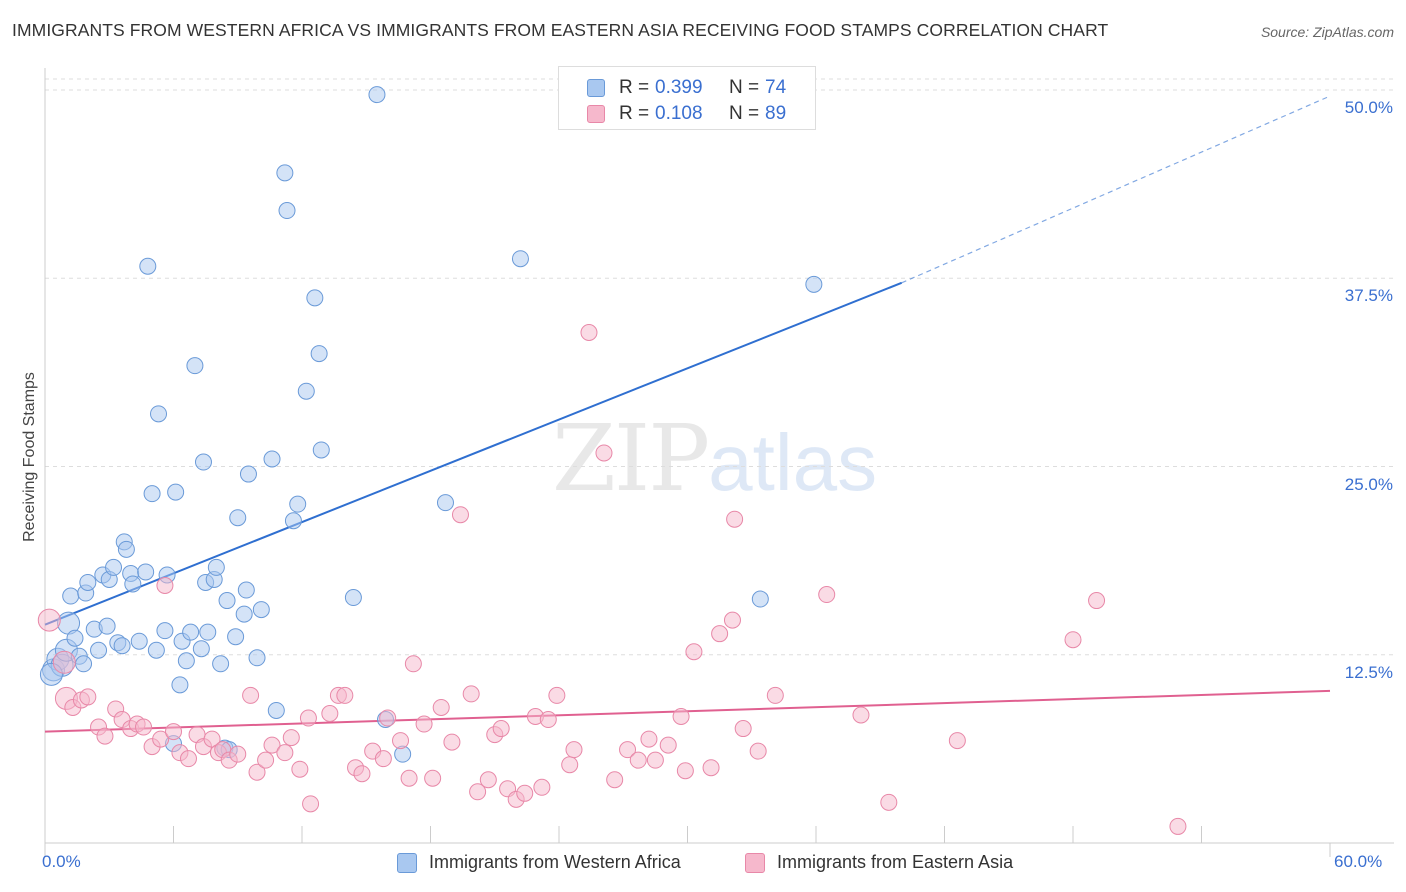 This screenshot has width=1406, height=892. I want to click on y-axis-title: Receiving Food Stamps, so click(29, 457).